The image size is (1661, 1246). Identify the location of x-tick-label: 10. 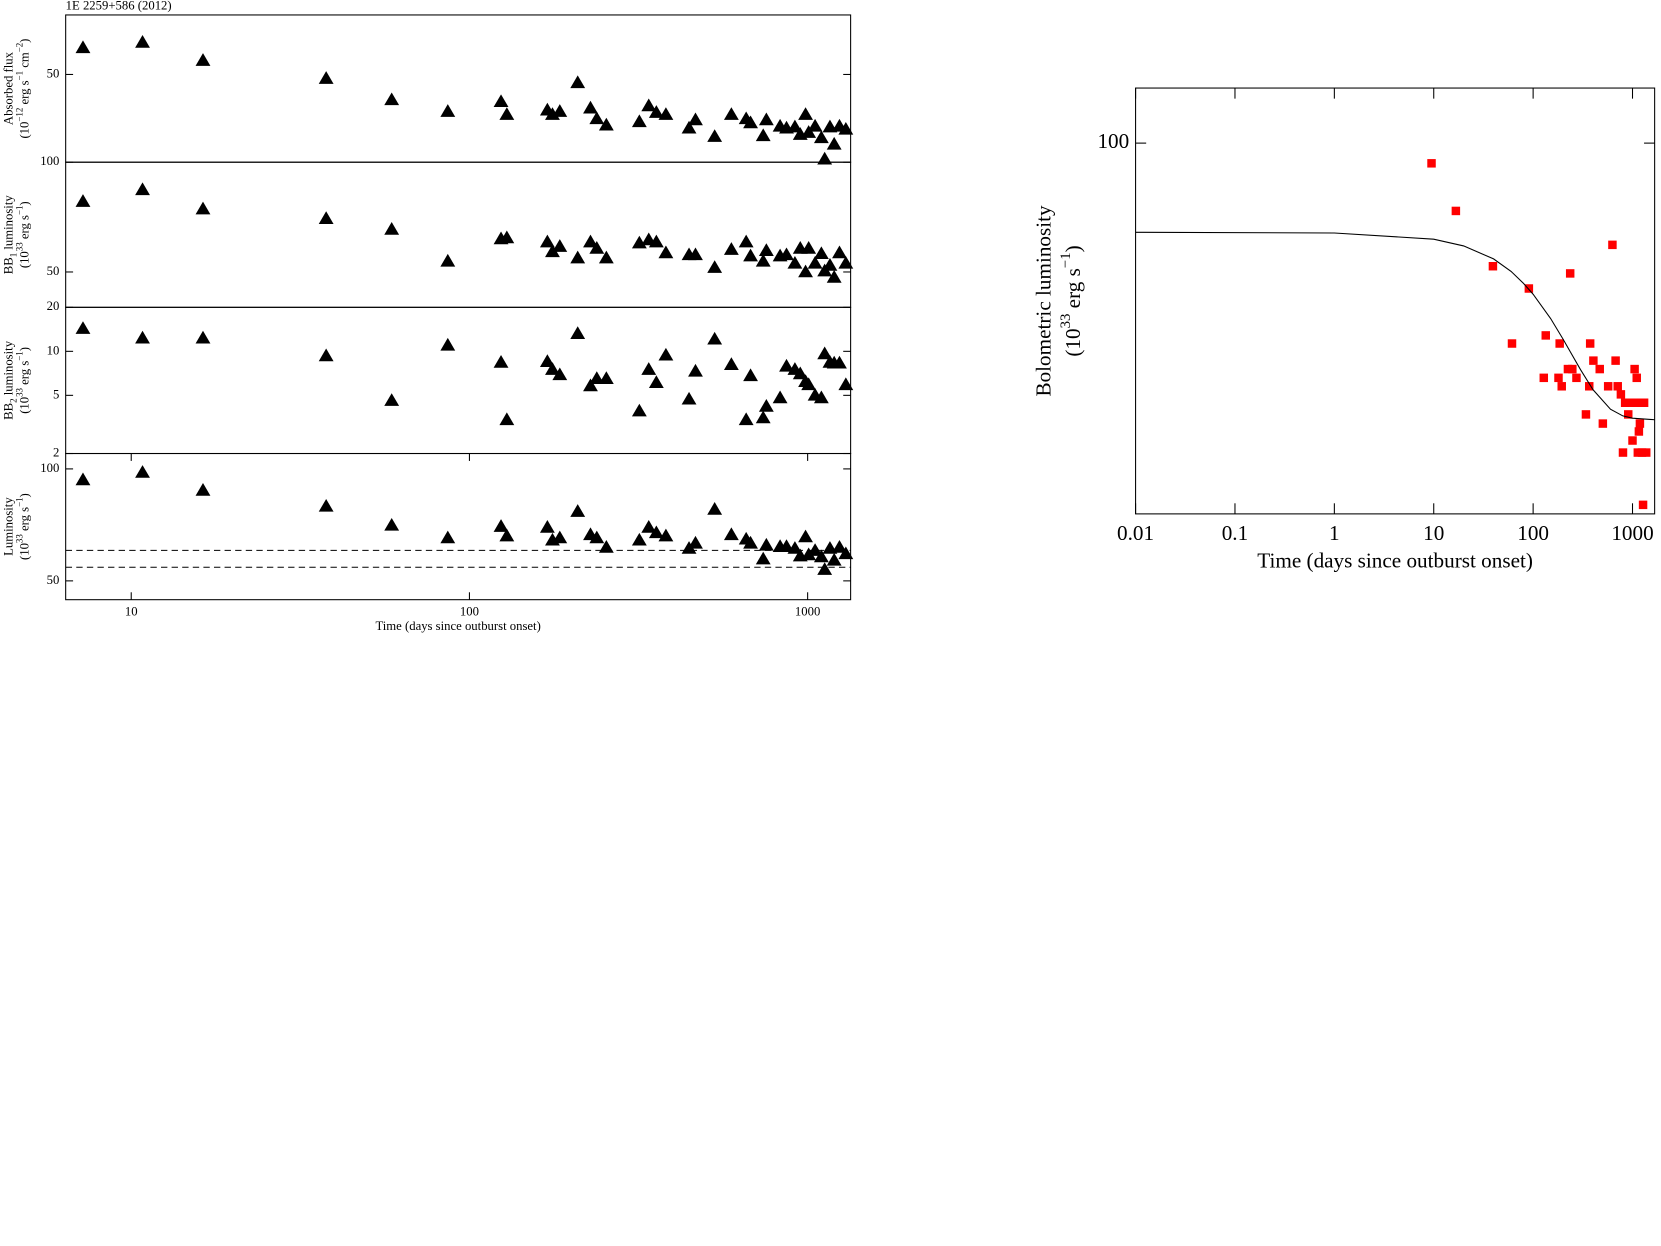
(1433, 533).